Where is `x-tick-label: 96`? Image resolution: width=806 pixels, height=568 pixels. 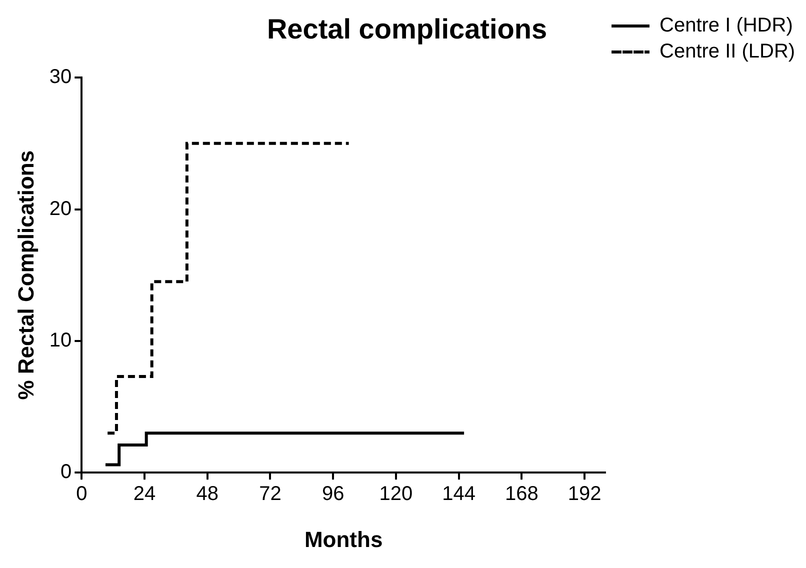
x-tick-label: 96 is located at coordinates (333, 494).